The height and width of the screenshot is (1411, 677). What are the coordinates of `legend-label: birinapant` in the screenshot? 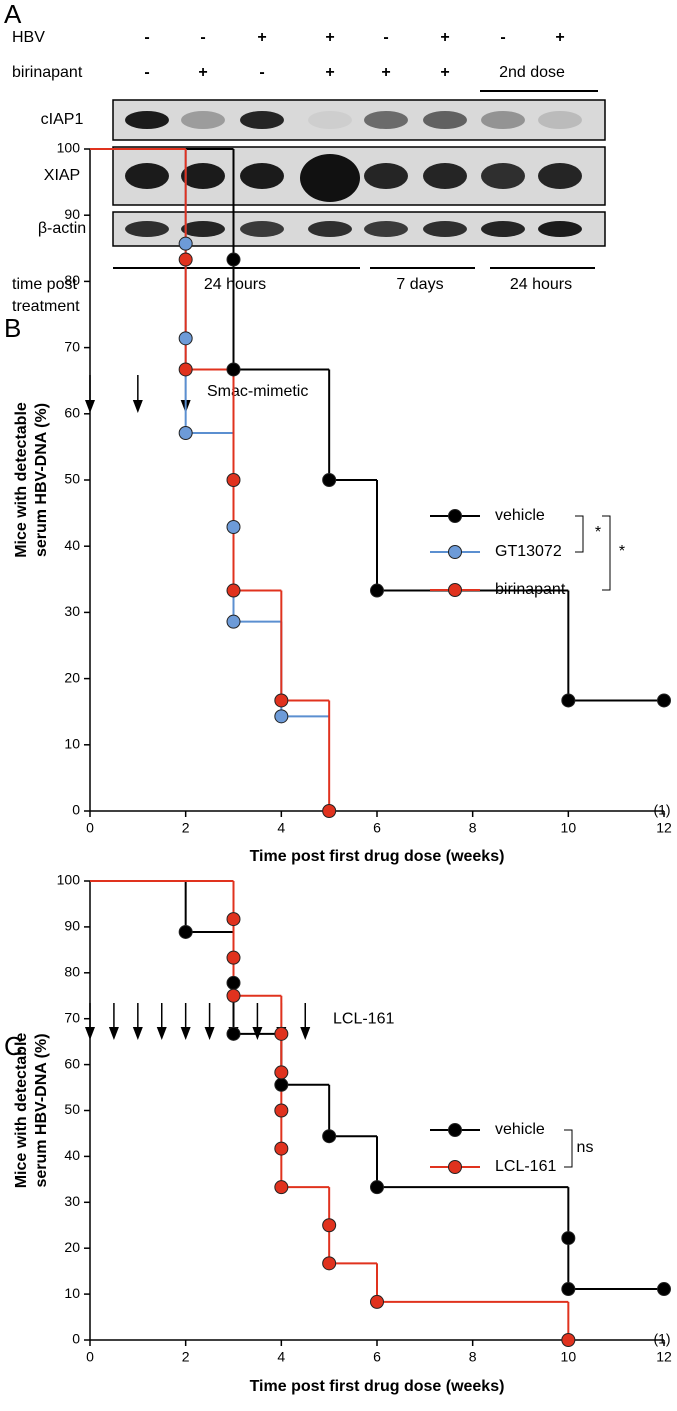 It's located at (530, 589).